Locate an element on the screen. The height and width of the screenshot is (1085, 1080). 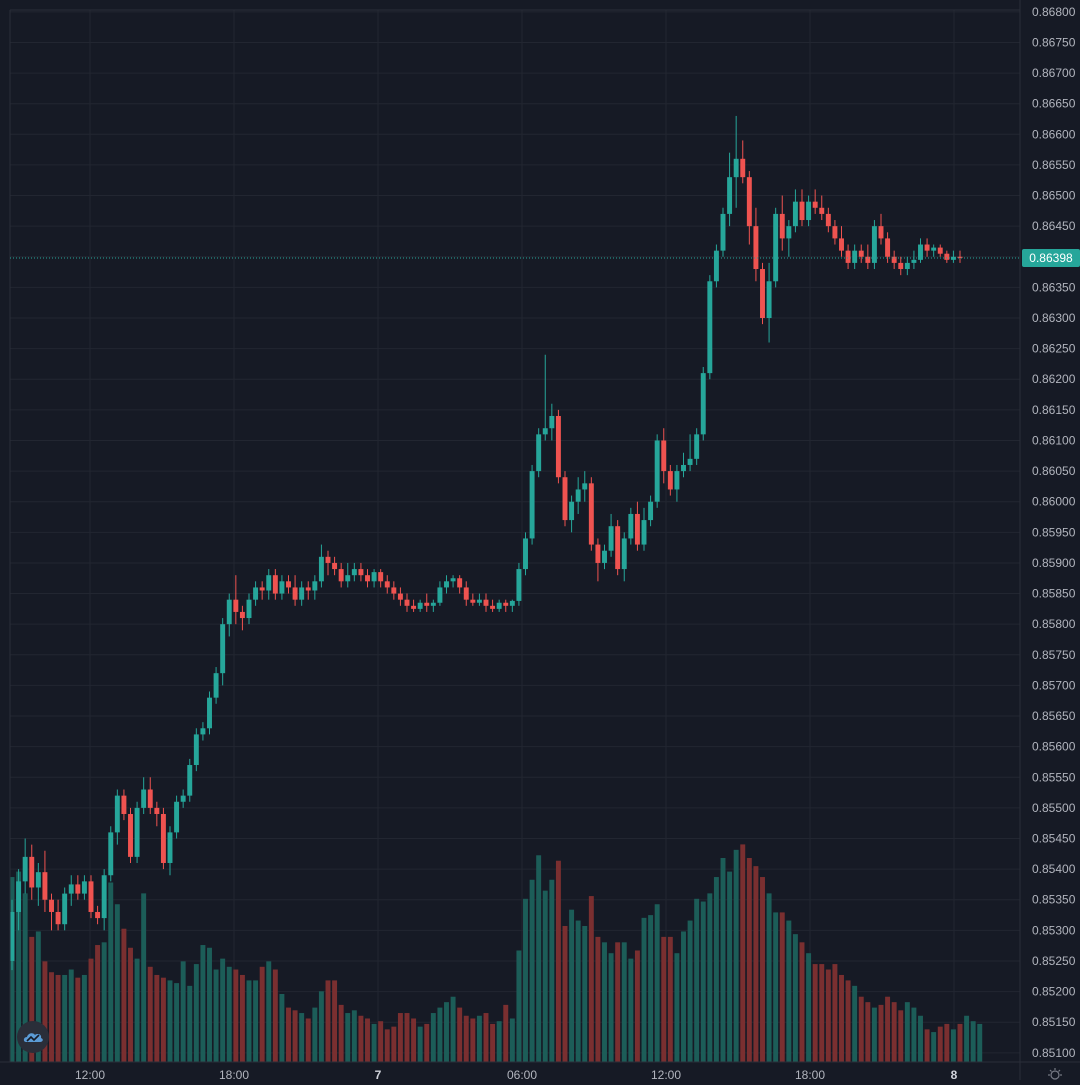
x-tick-label: 8 is located at coordinates (954, 1074).